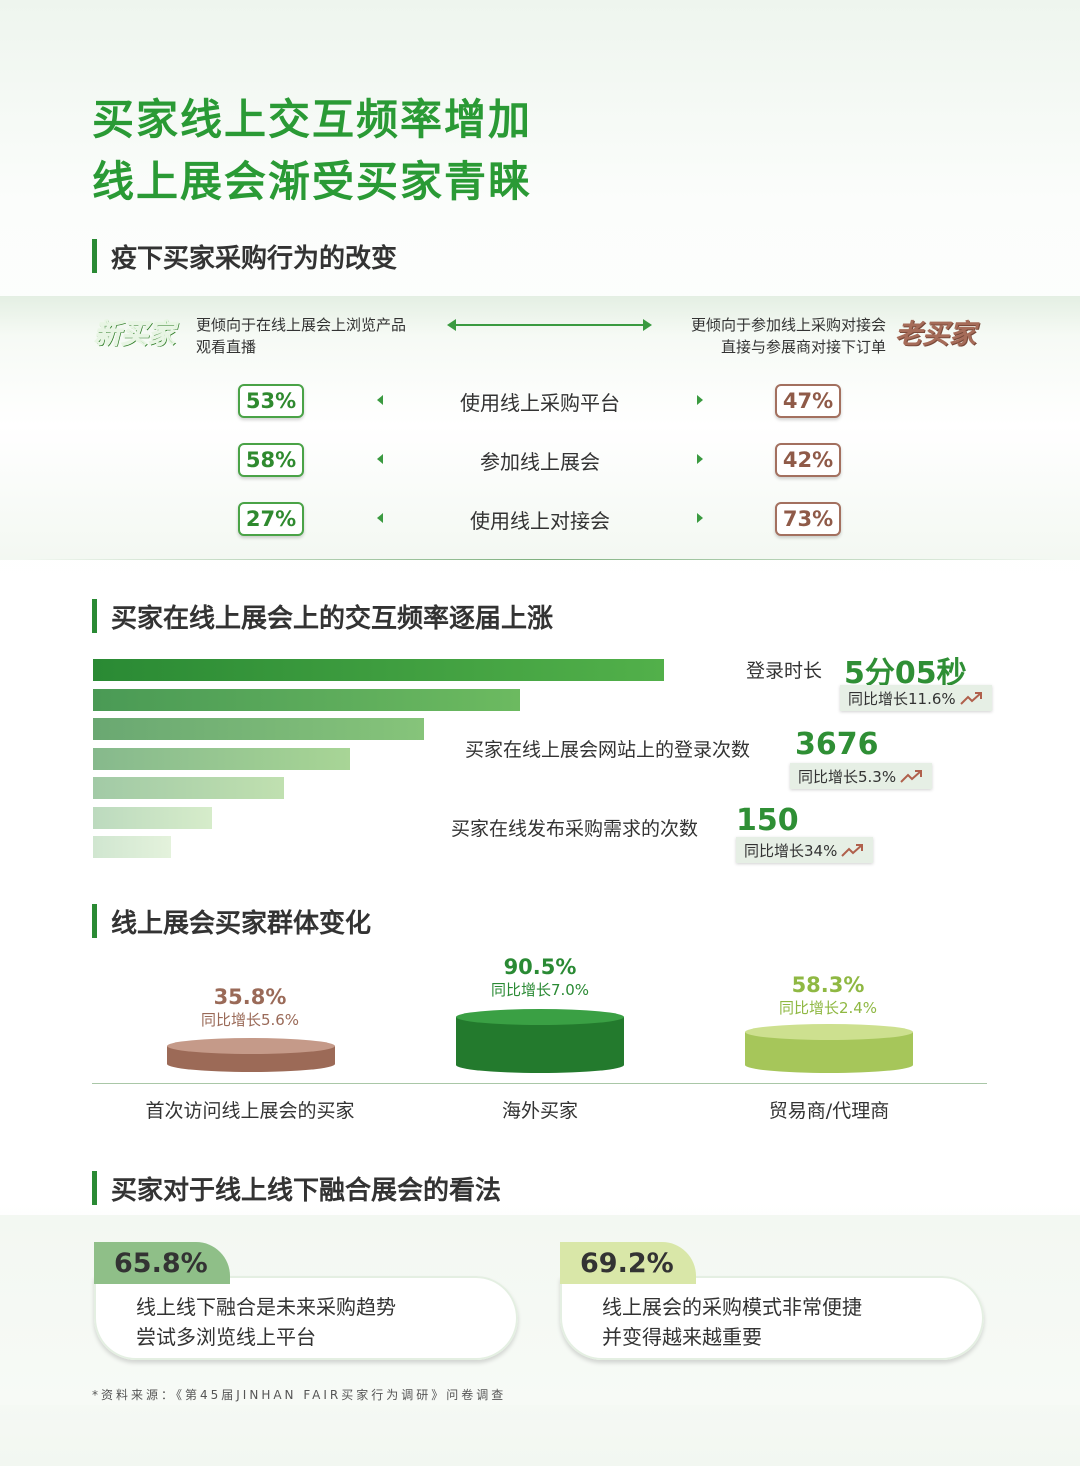 This screenshot has height=1466, width=1080. Describe the element at coordinates (271, 519) in the screenshot. I see `new-buyer-pct-3: 27%` at that location.